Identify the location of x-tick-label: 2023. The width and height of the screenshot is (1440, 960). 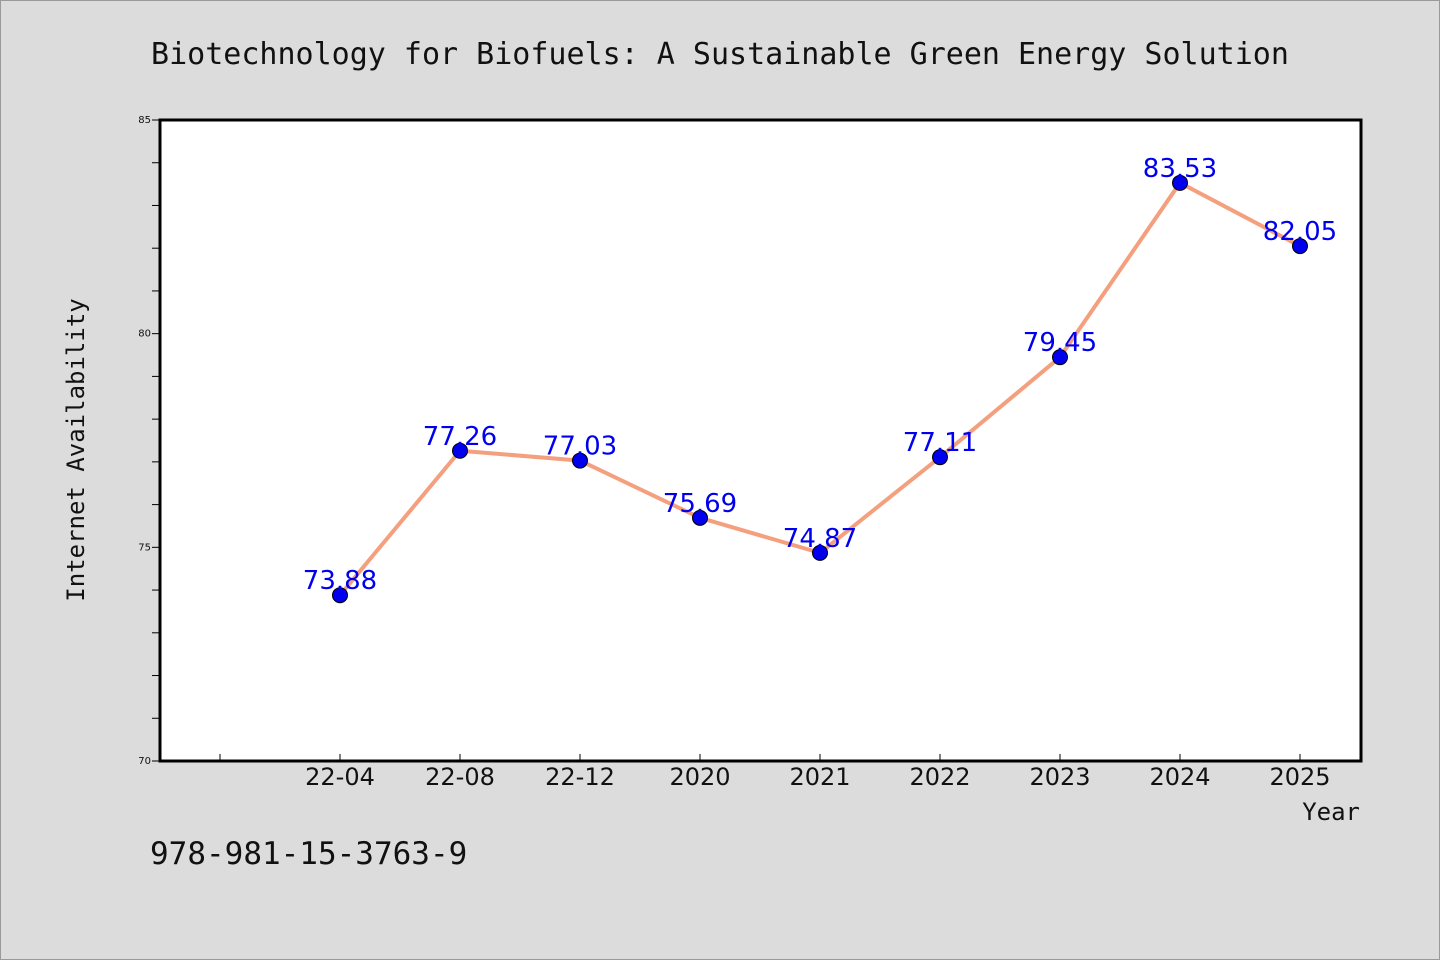
(1059, 777).